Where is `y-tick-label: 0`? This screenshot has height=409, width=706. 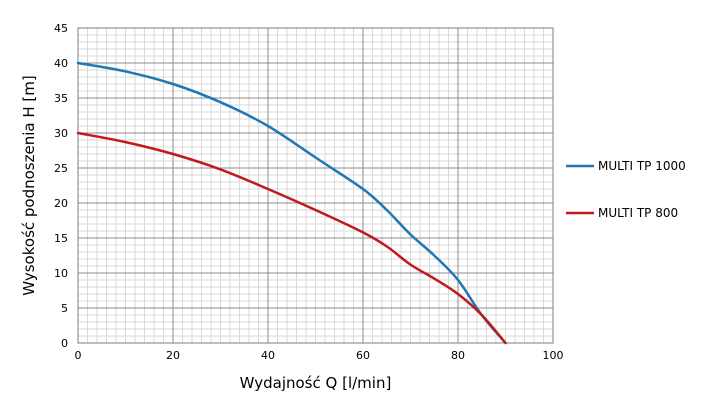
y-tick-label: 0 is located at coordinates (64, 343).